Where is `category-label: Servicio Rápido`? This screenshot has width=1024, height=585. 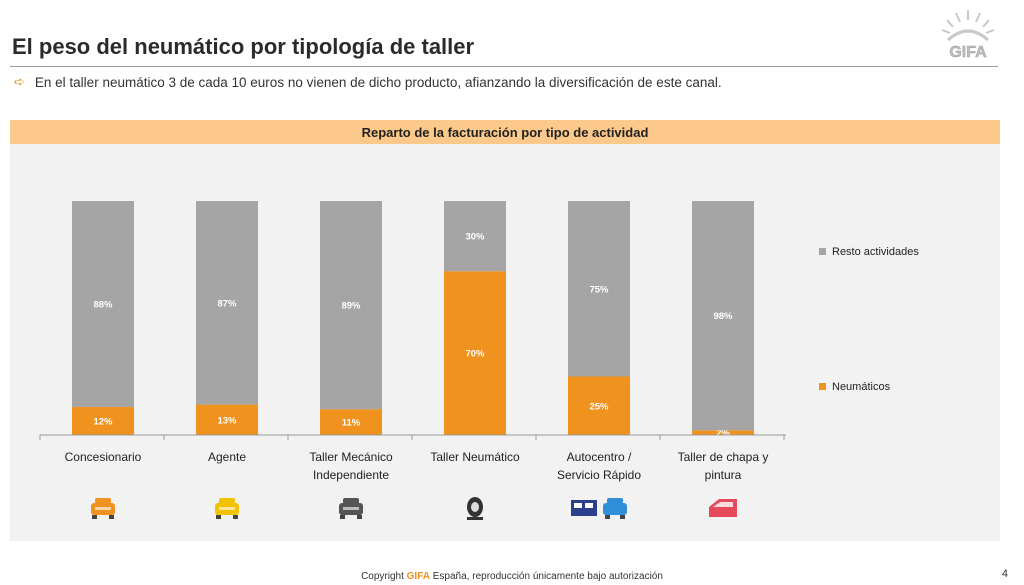
category-label: Servicio Rápido is located at coordinates (599, 475).